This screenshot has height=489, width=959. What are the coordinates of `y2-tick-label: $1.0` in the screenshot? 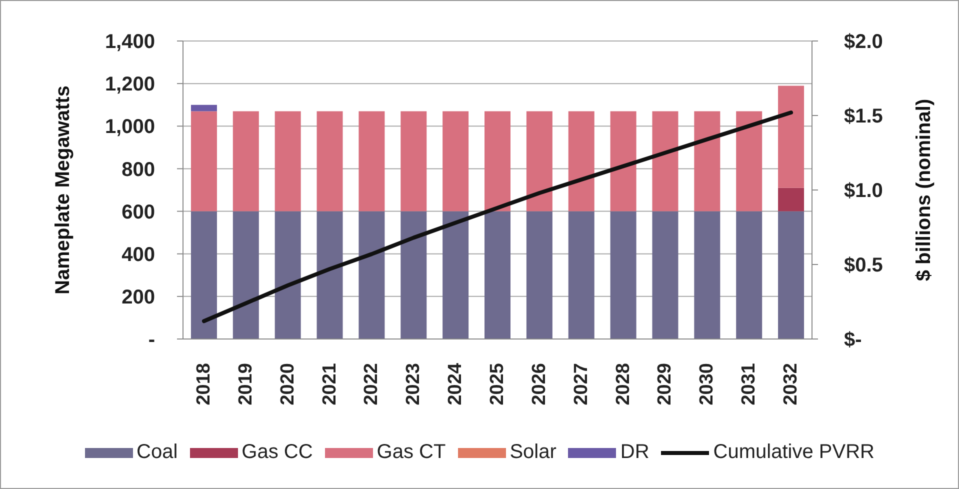 It's located at (863, 191).